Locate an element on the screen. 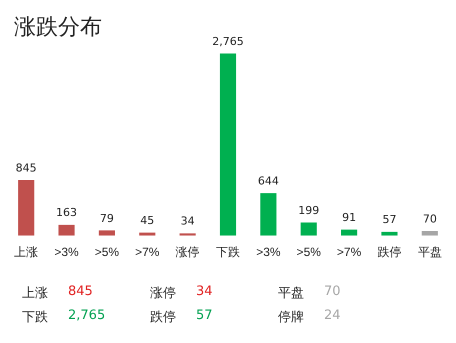 This screenshot has width=456, height=343. text: 停牌 is located at coordinates (291, 317).